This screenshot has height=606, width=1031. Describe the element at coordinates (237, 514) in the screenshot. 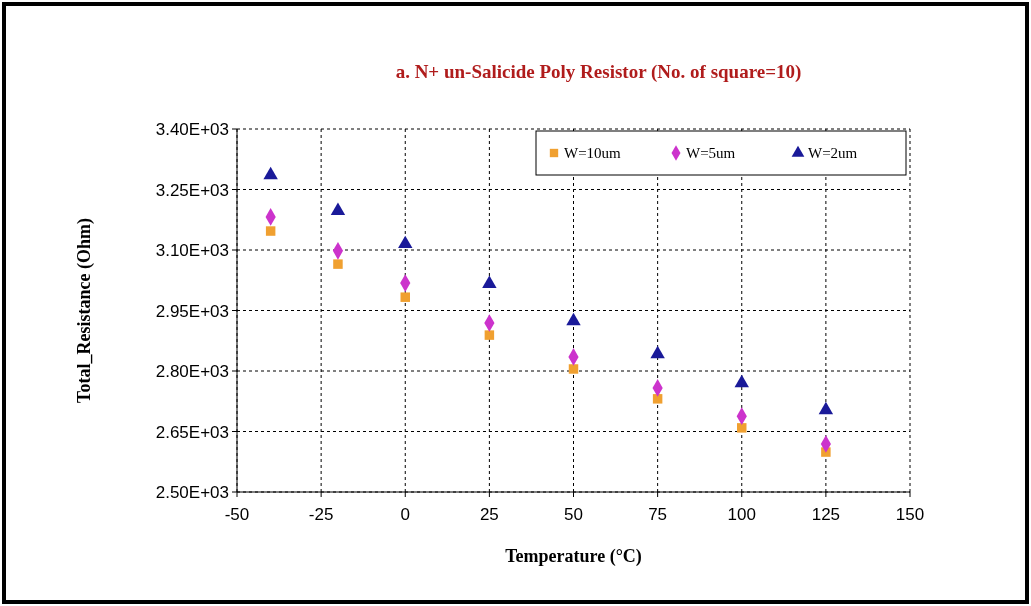

I see `x-tick-label: -50` at that location.